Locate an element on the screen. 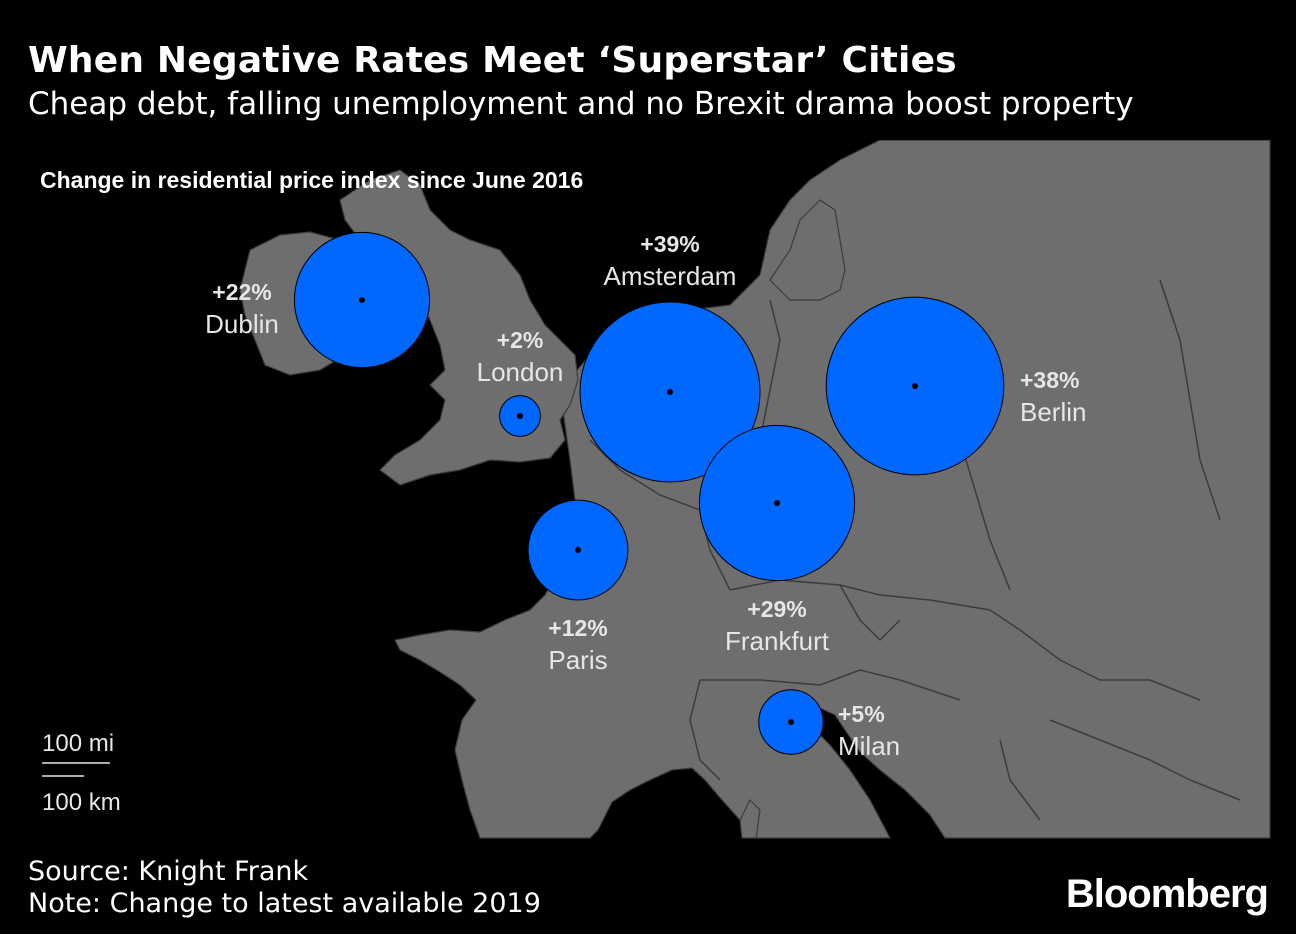 The height and width of the screenshot is (934, 1296). value-label-berlin: +38% is located at coordinates (1049, 380).